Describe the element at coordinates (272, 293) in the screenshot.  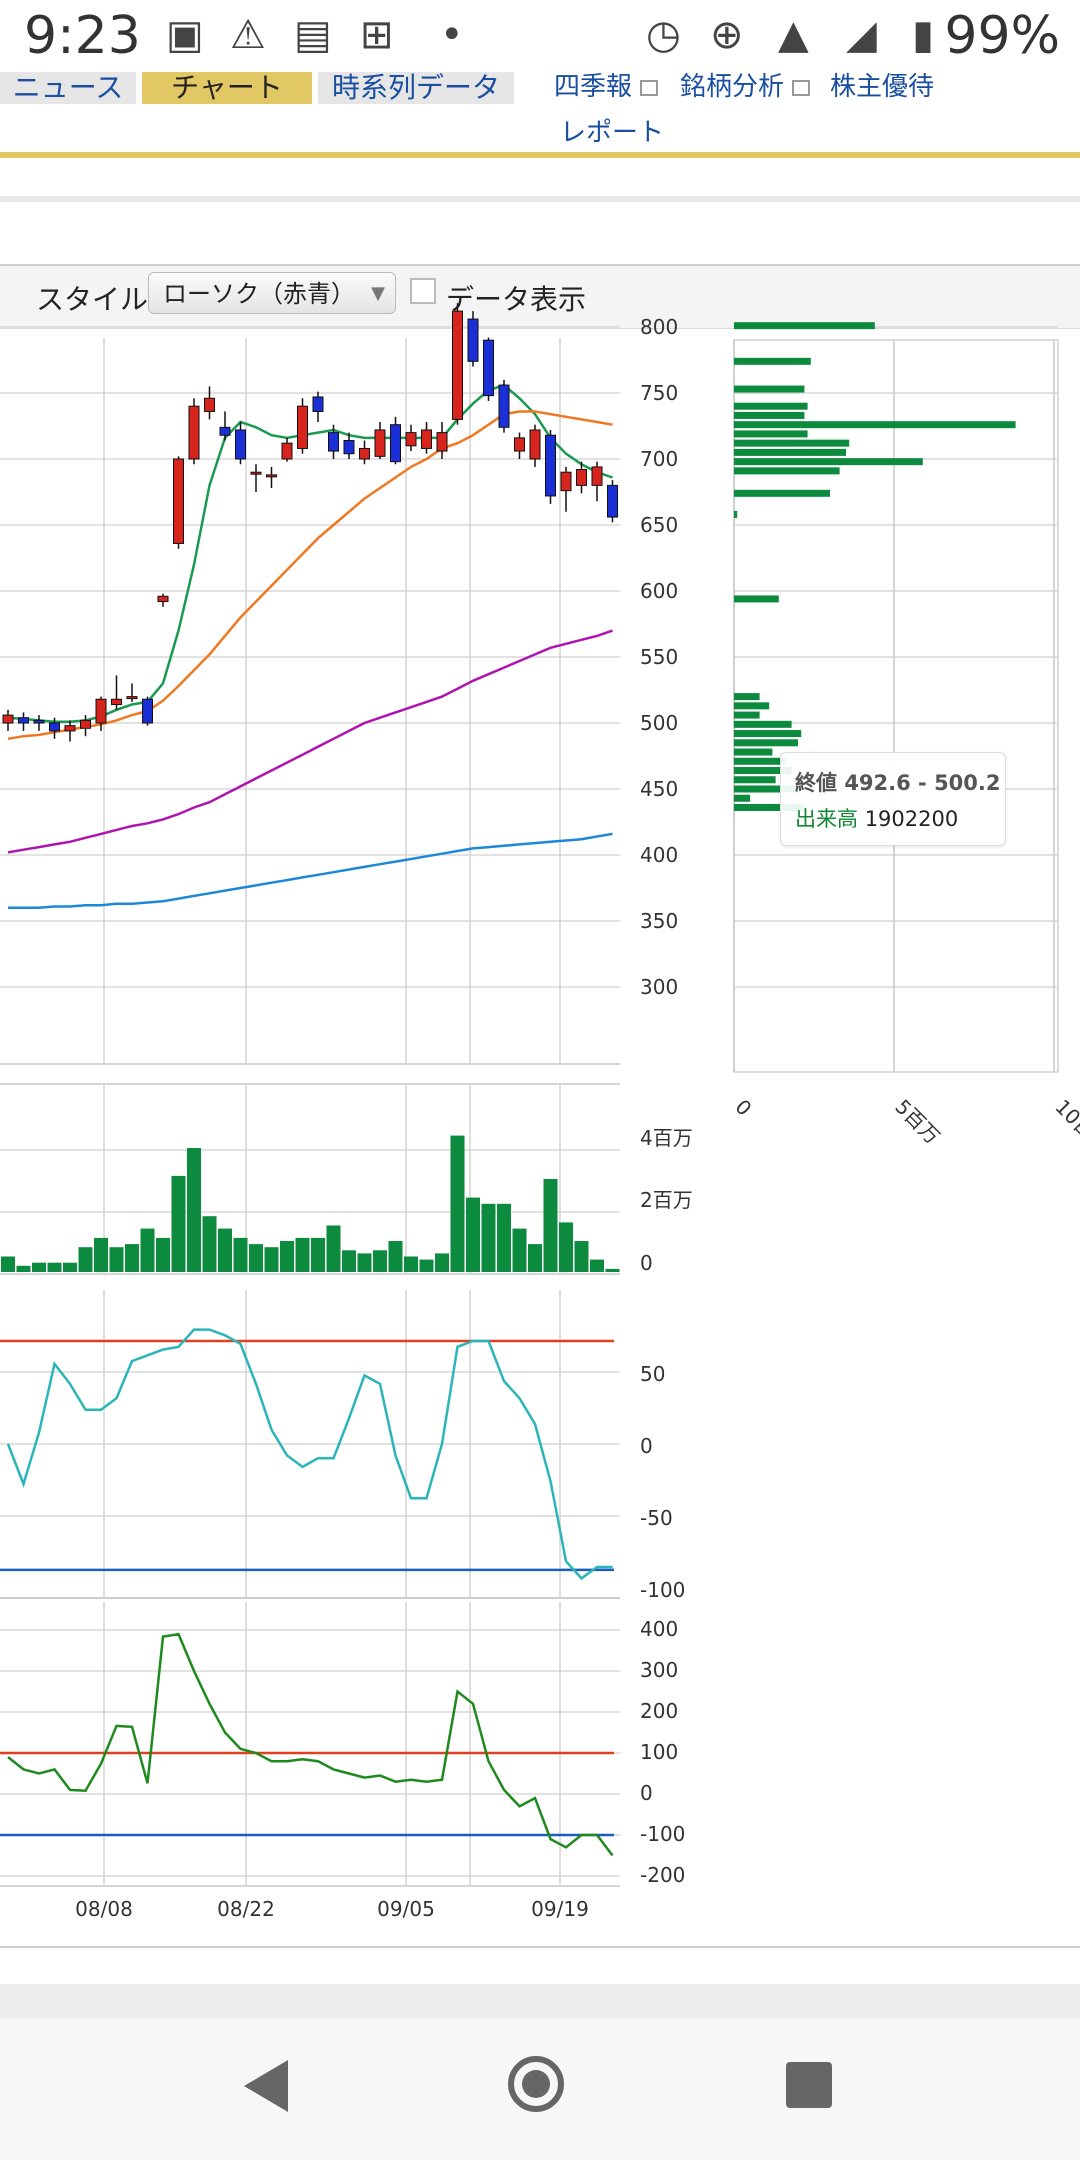
I see `style-select: ローソク（赤青） ▼` at that location.